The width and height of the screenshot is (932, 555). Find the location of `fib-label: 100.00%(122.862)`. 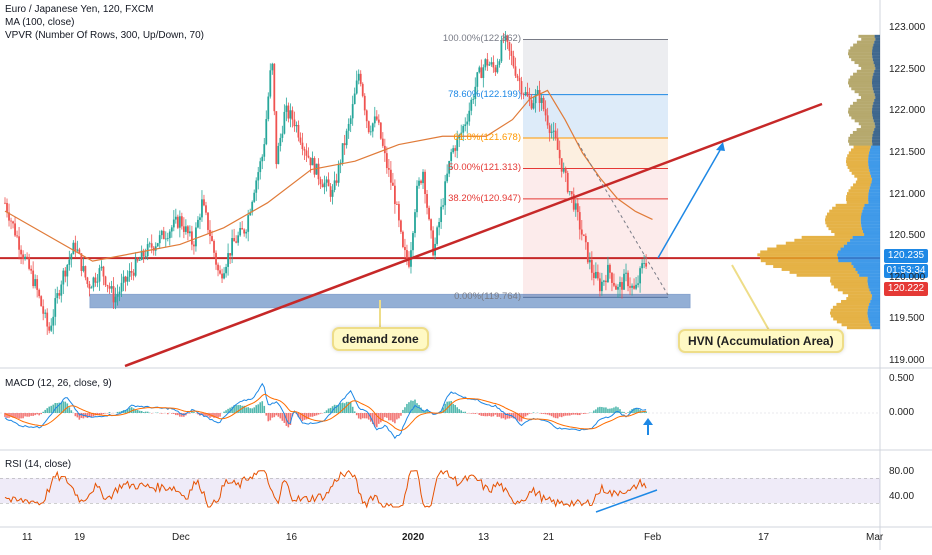

fib-label: 100.00%(122.862) is located at coordinates (482, 38).